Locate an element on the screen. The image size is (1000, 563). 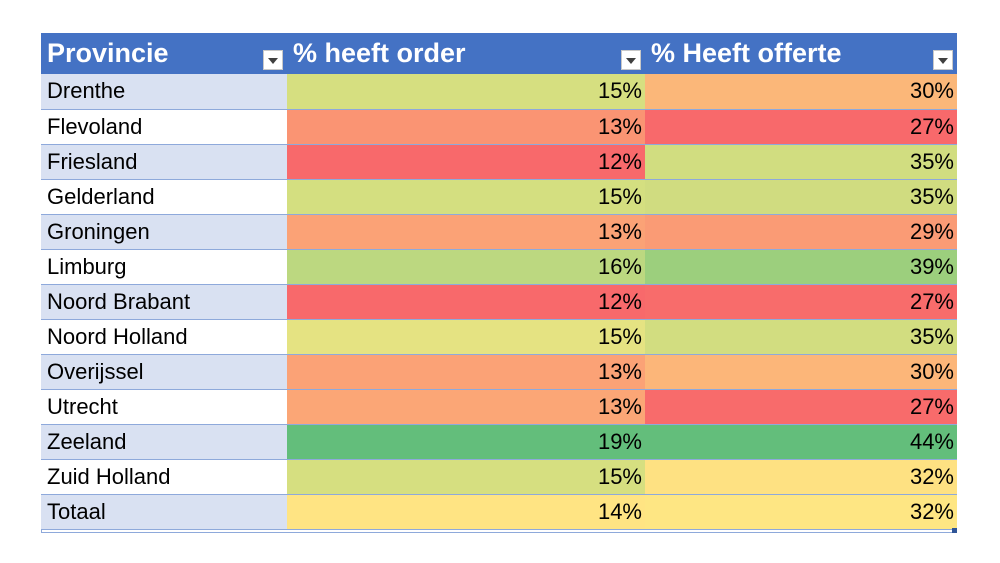
header-heeft-offerte: % Heeft offerte is located at coordinates (801, 53).